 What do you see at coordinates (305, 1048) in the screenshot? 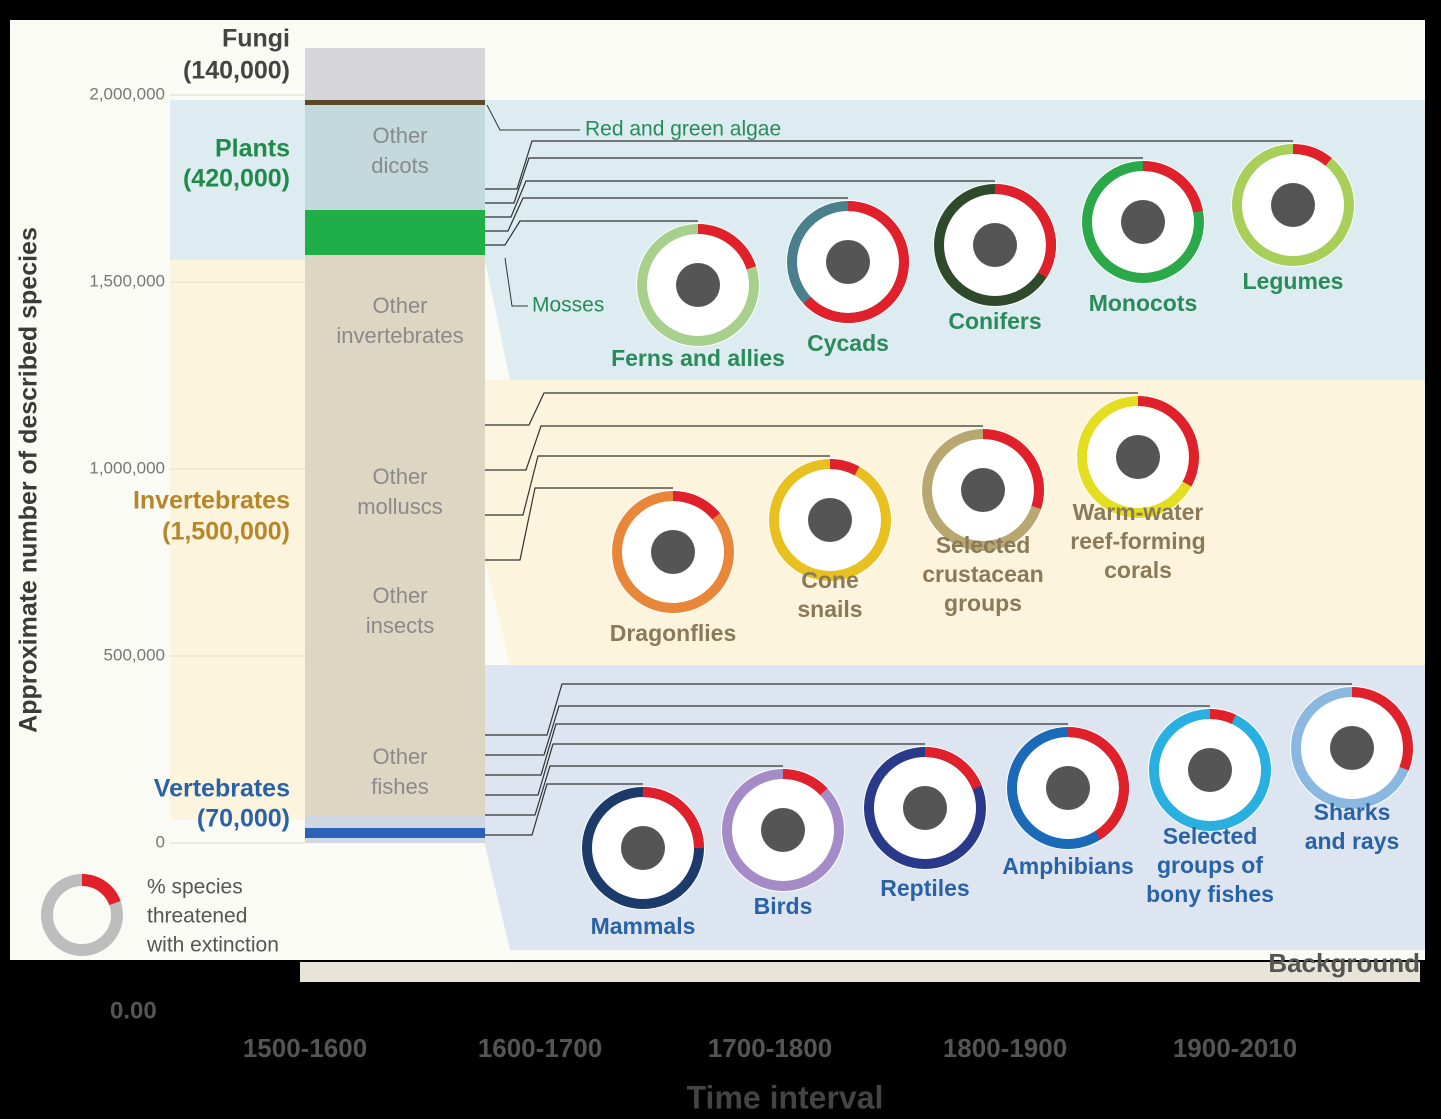
I see `interval-label: 1500-1600` at bounding box center [305, 1048].